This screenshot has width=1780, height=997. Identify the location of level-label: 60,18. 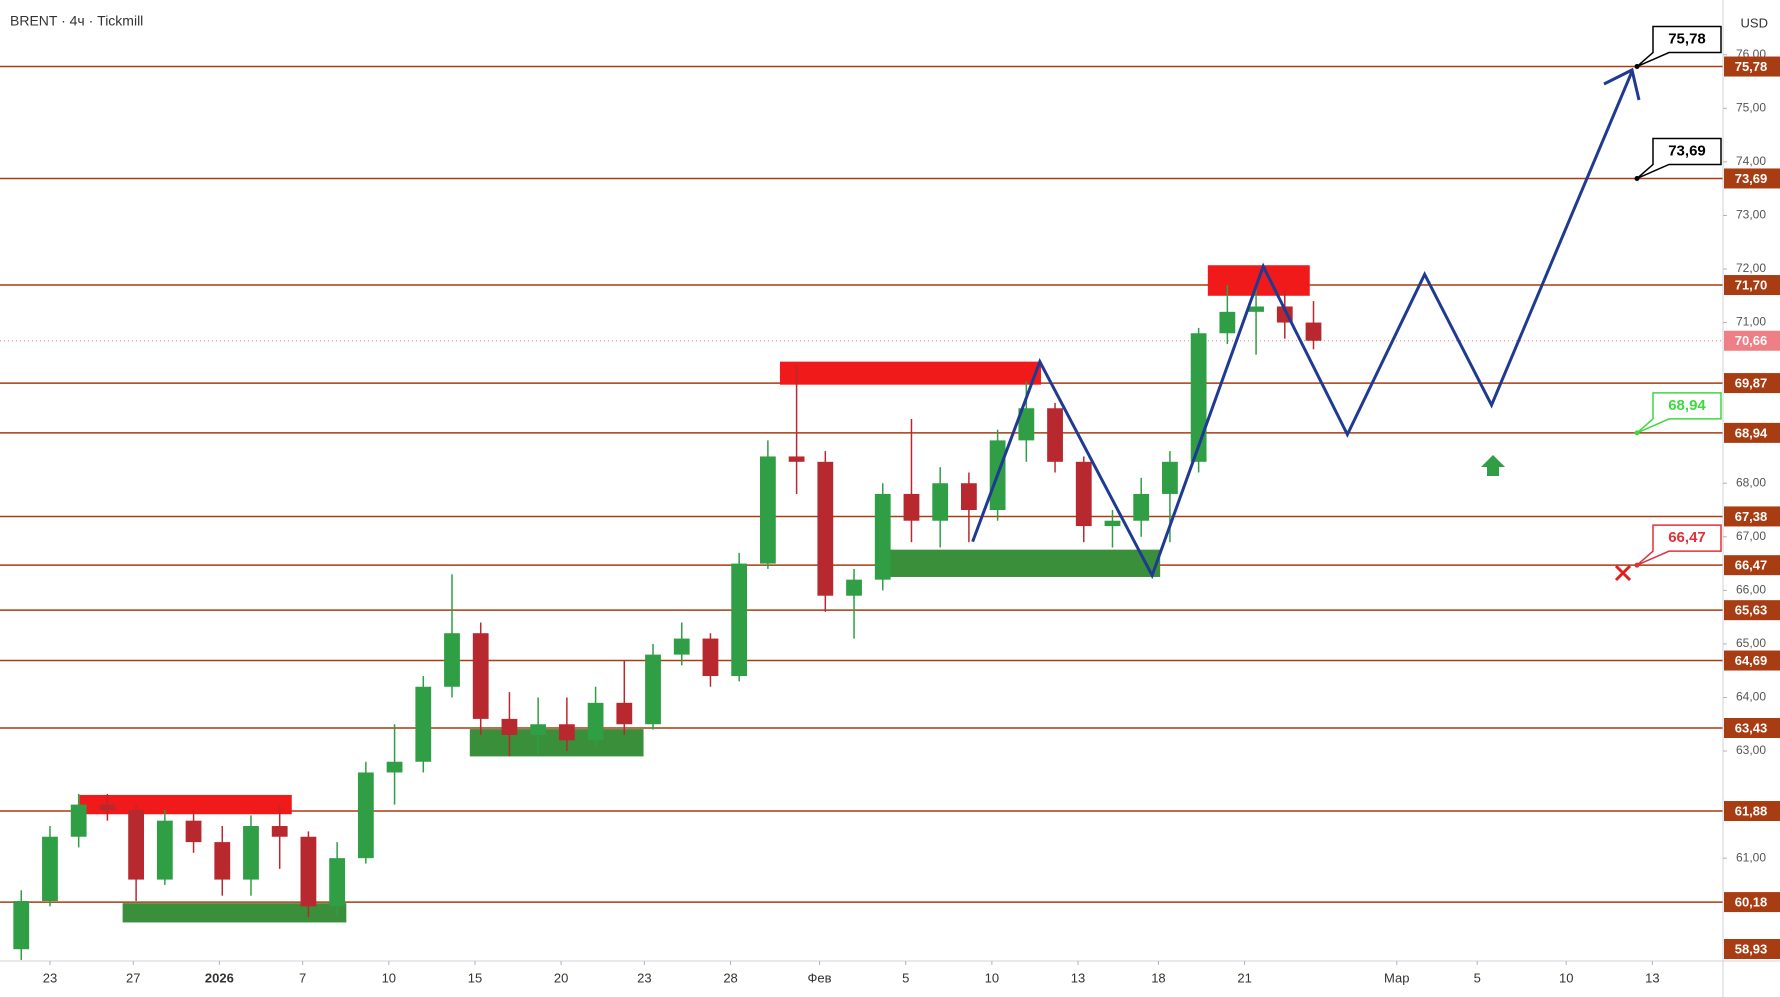
(1751, 902).